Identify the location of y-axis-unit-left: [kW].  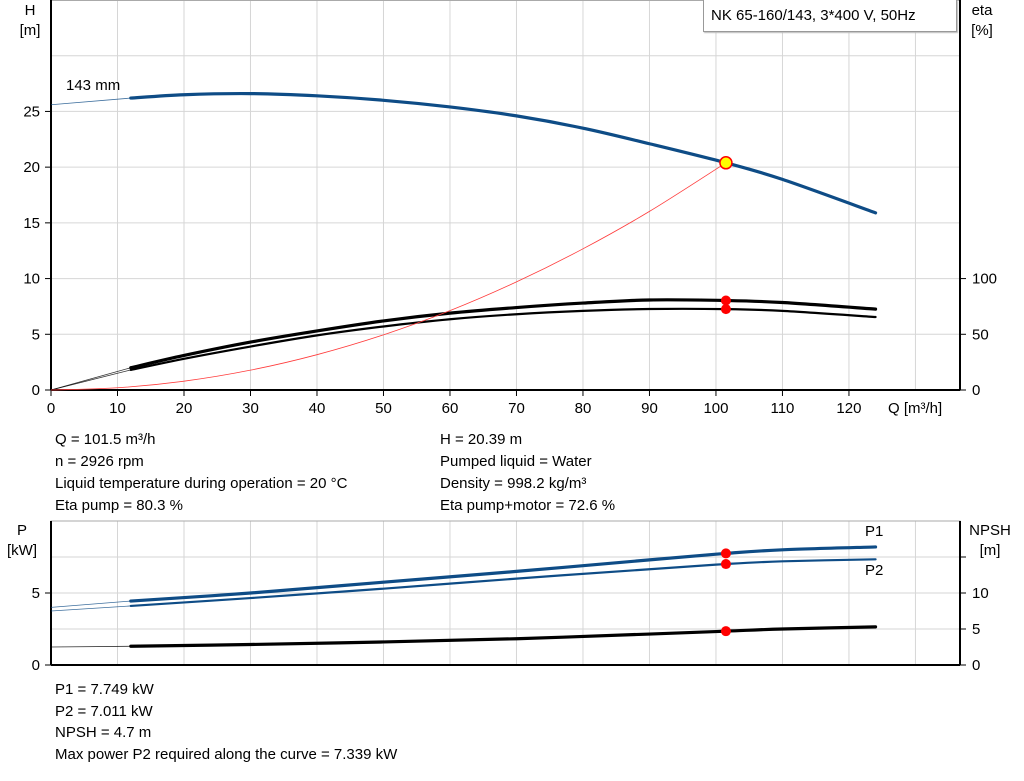
(22, 550).